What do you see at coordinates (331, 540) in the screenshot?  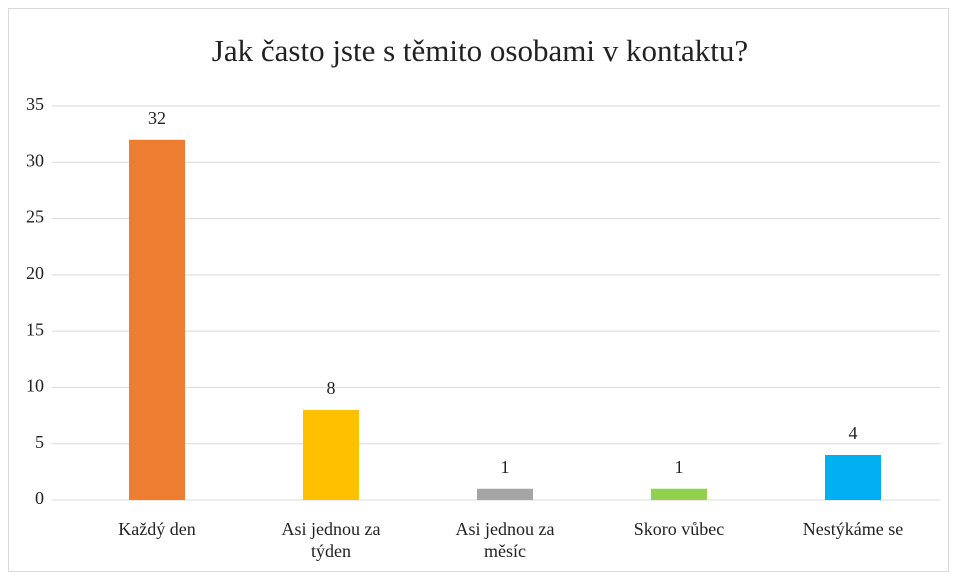 I see `x-tick-label: Asi jednou za týden` at bounding box center [331, 540].